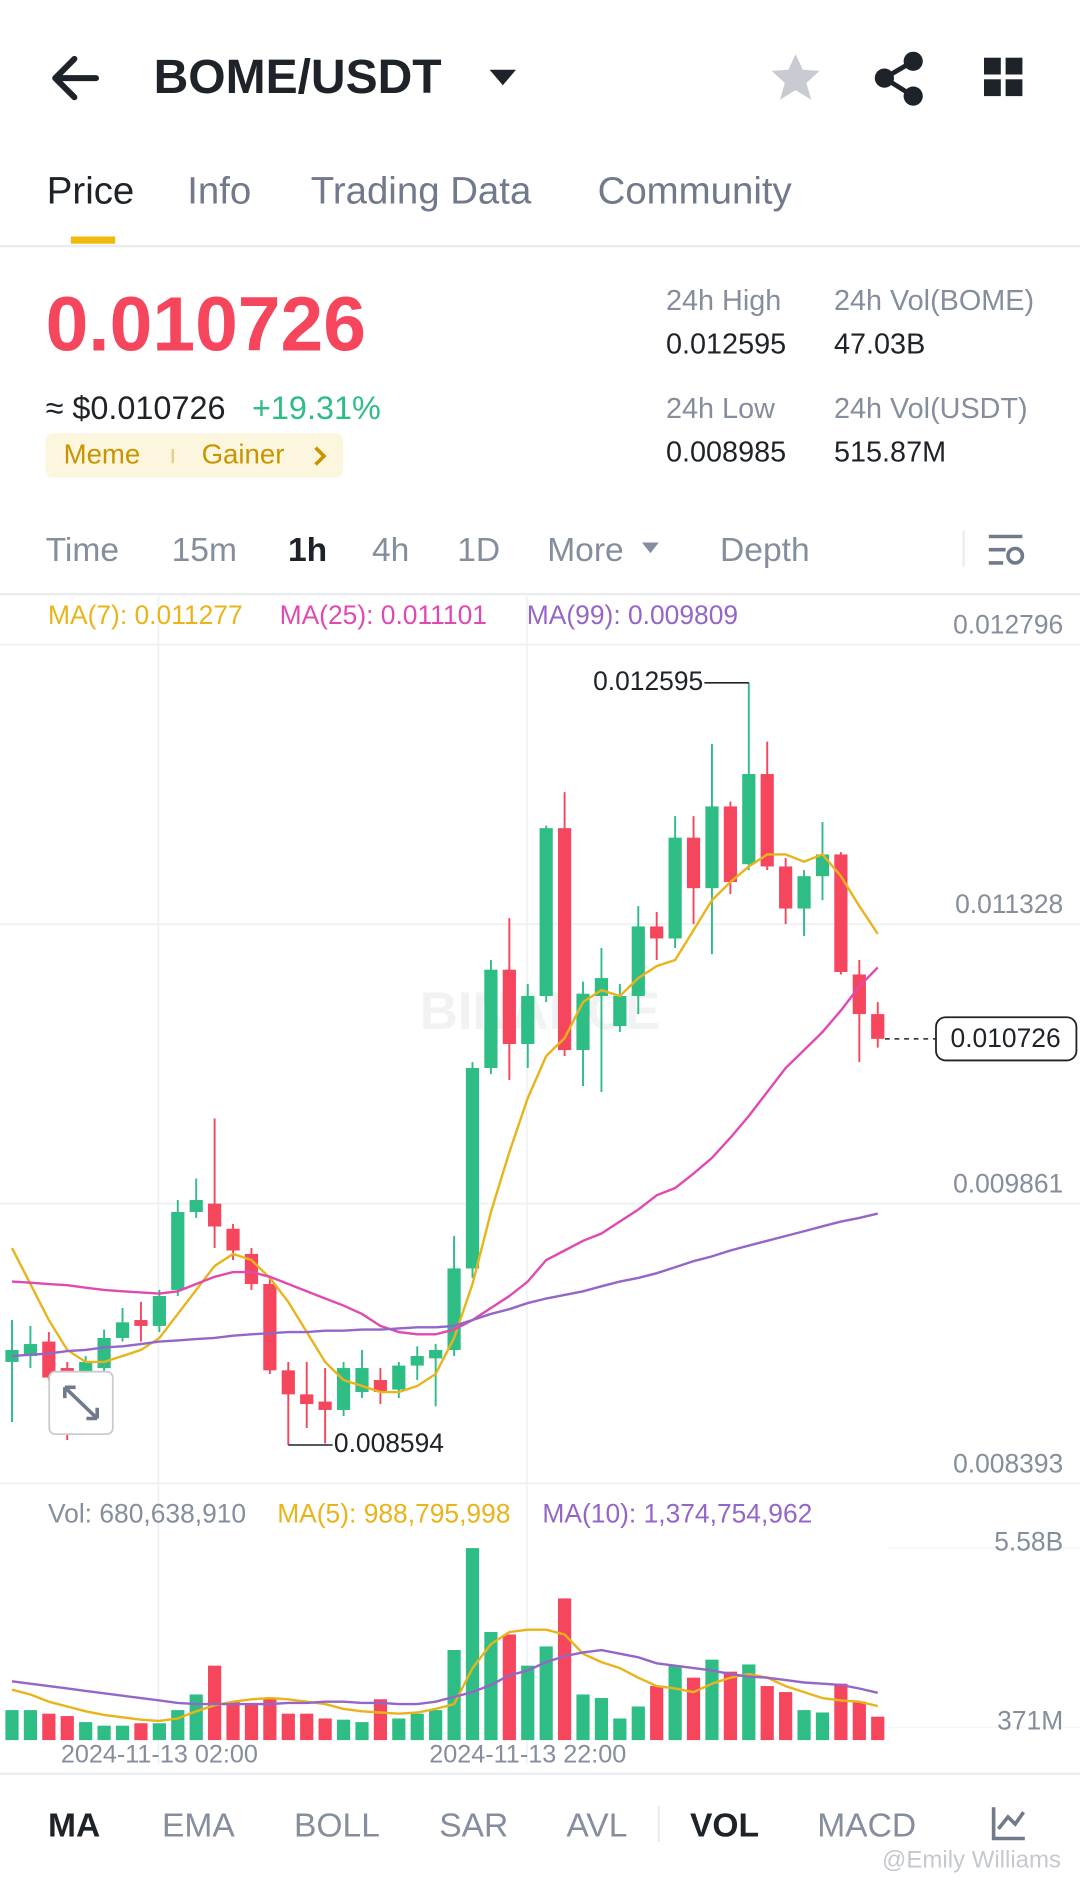 The height and width of the screenshot is (1883, 1080). Describe the element at coordinates (677, 1514) in the screenshot. I see `legend-entry: MA(10): 1,374,754,962` at that location.